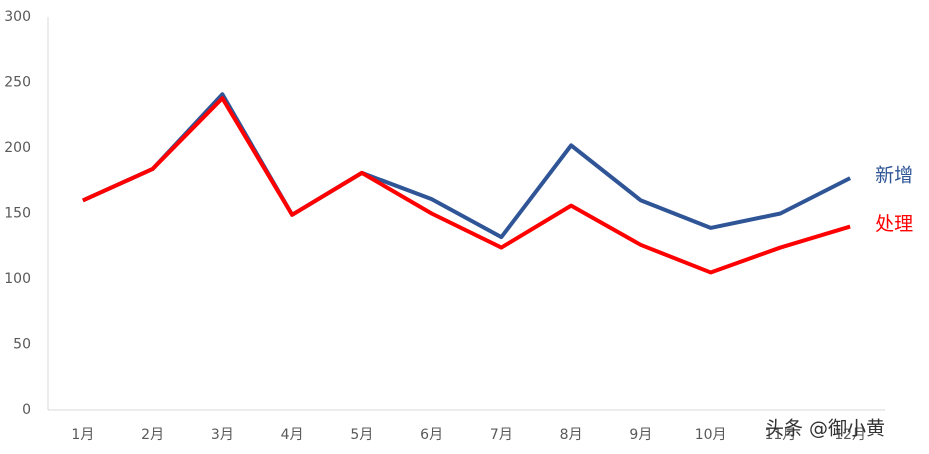 The width and height of the screenshot is (929, 454). Describe the element at coordinates (571, 435) in the screenshot. I see `x-tick-label: 8月` at that location.